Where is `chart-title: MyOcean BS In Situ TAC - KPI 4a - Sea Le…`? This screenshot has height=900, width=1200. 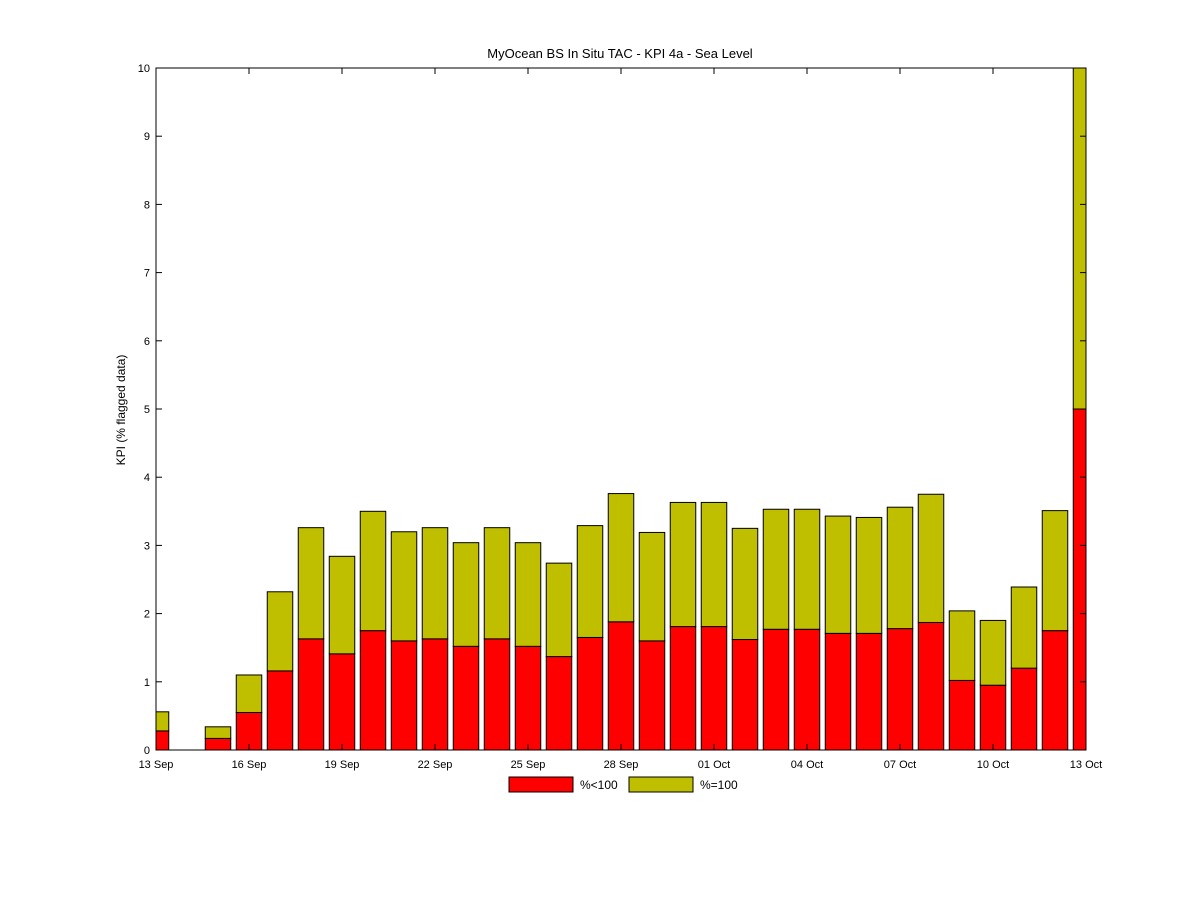 chart-title: MyOcean BS In Situ TAC - KPI 4a - Sea Le… is located at coordinates (620, 53).